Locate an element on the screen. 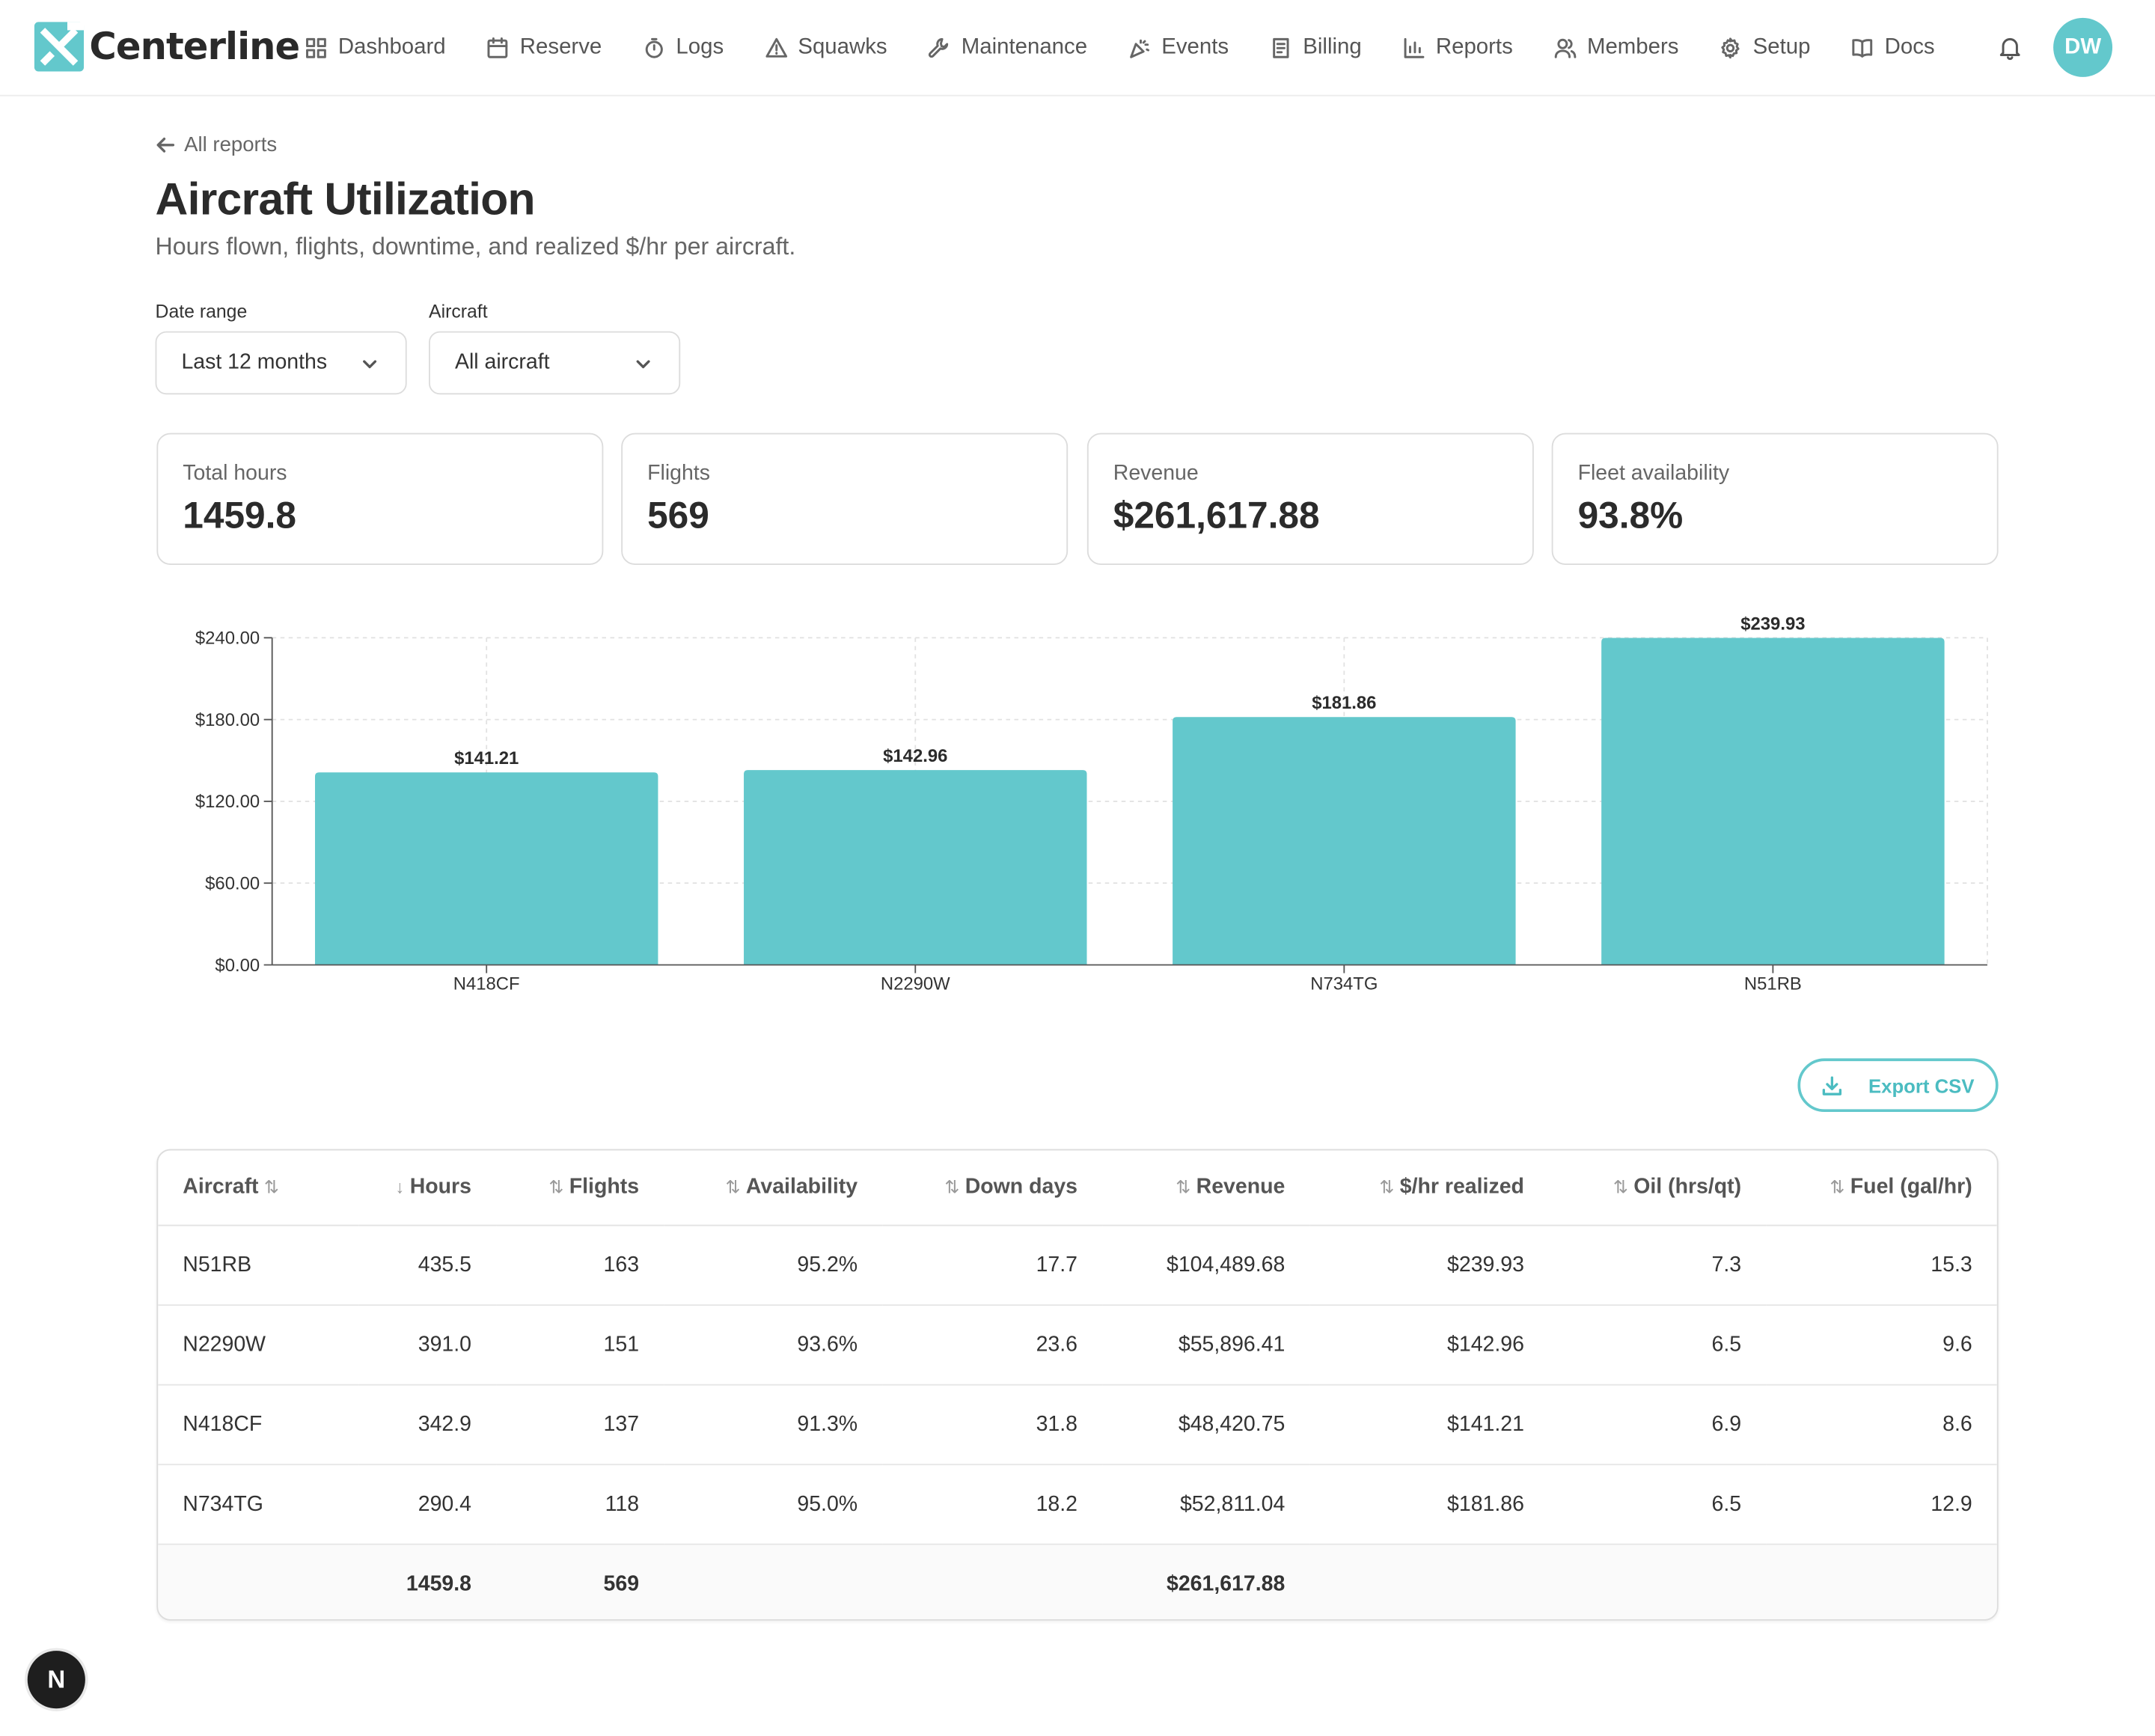  page-title: Aircraft Utilization is located at coordinates (345, 198).